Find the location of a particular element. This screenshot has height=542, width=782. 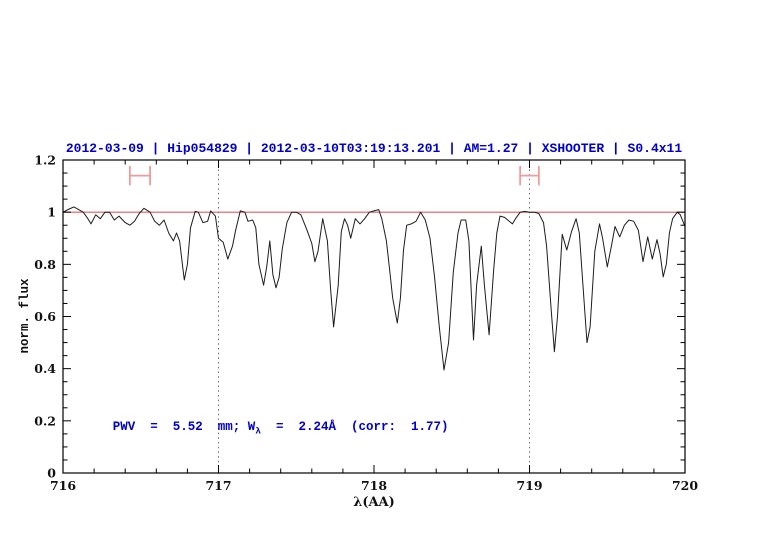

y-tick-label: 0.2 is located at coordinates (45, 420).